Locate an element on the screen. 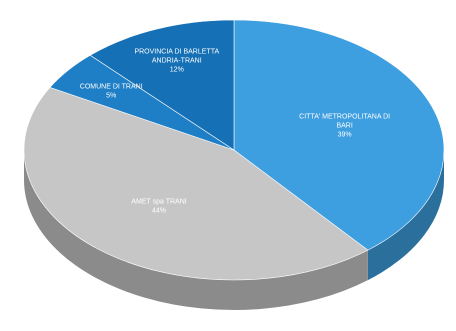 This screenshot has height=331, width=456. slice-name-3: ANDRIA-TRANI is located at coordinates (177, 61).